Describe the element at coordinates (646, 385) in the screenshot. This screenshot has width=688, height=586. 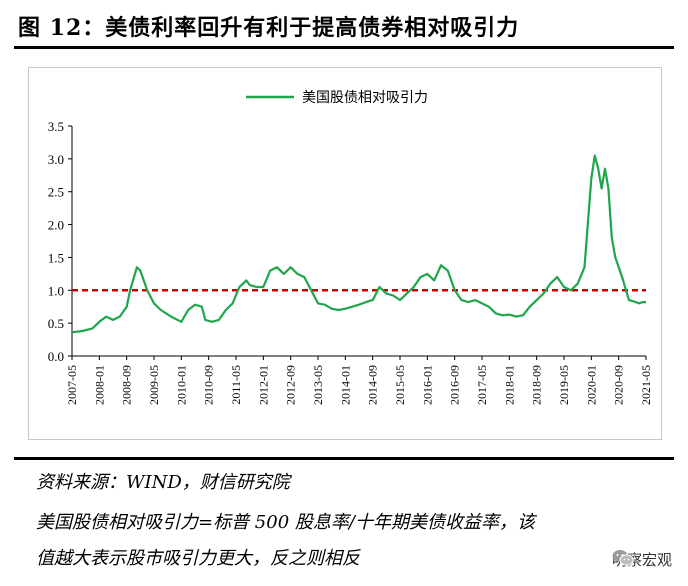
I see `x-tick-label: 2021-05` at that location.